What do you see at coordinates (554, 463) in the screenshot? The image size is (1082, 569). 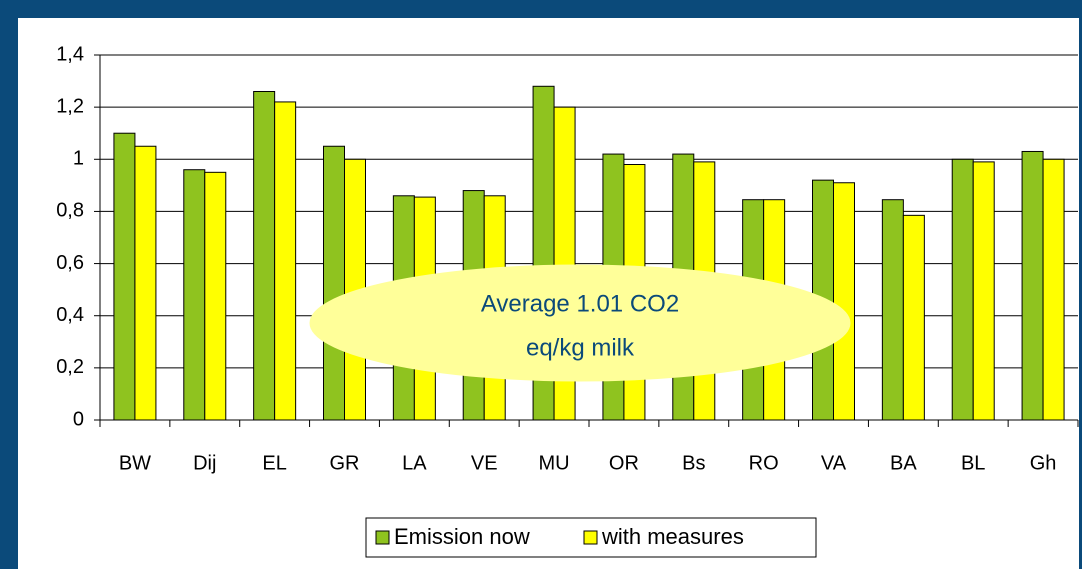 I see `x-tick-label: MU` at bounding box center [554, 463].